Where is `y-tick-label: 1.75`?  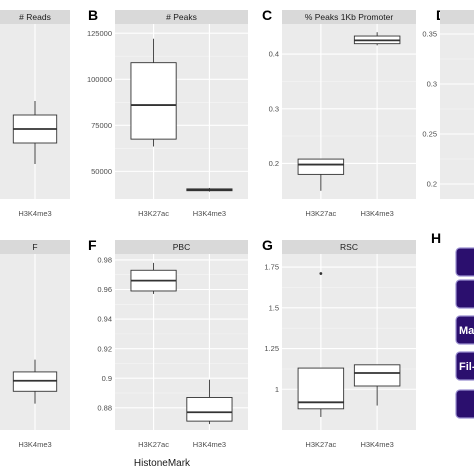 y-tick-label: 1.75 is located at coordinates (271, 267).